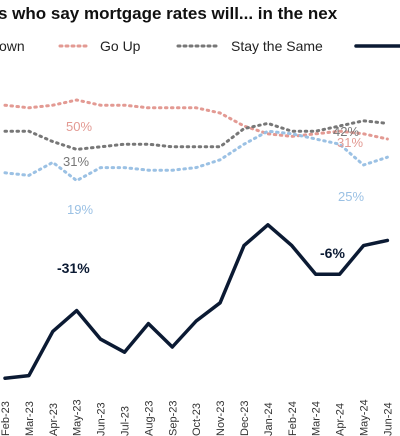 Image resolution: width=400 pixels, height=436 pixels. Describe the element at coordinates (200, 46) in the screenshot. I see `legend: own Go Up Stay the Same` at that location.